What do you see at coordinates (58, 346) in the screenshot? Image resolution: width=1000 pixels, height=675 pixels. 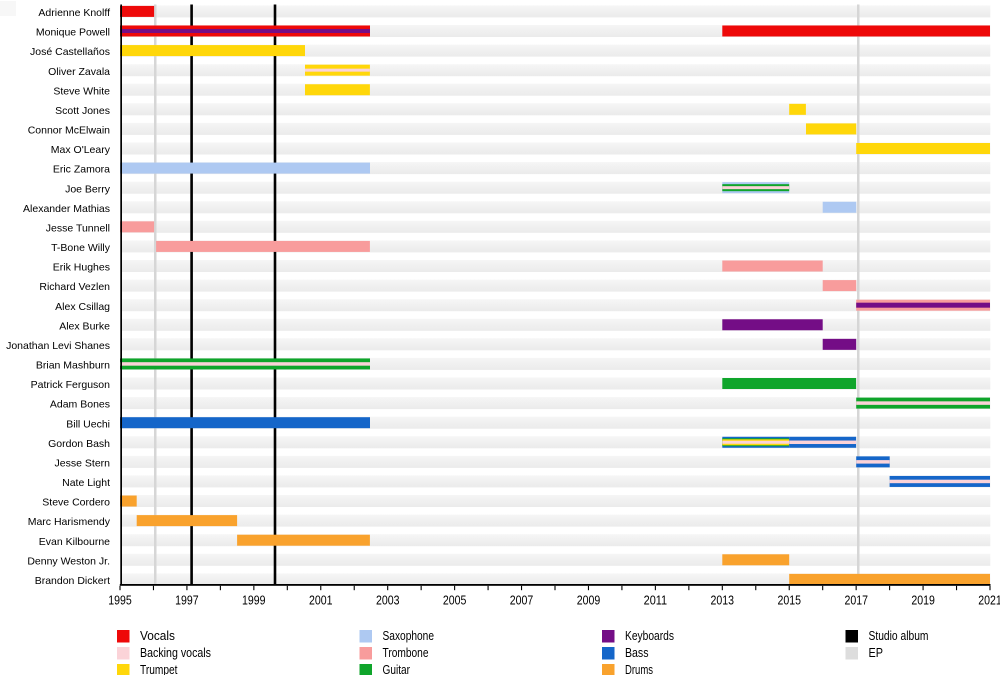 I see `svg-text: Jonathan Levi Shanes` at bounding box center [58, 346].